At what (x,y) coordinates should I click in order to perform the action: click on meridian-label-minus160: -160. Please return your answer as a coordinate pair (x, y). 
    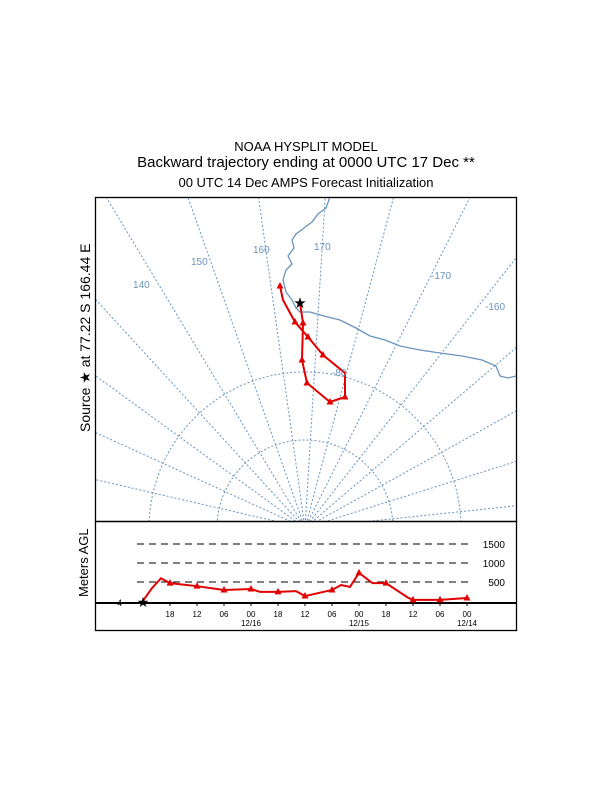
    Looking at the image, I should click on (495, 307).